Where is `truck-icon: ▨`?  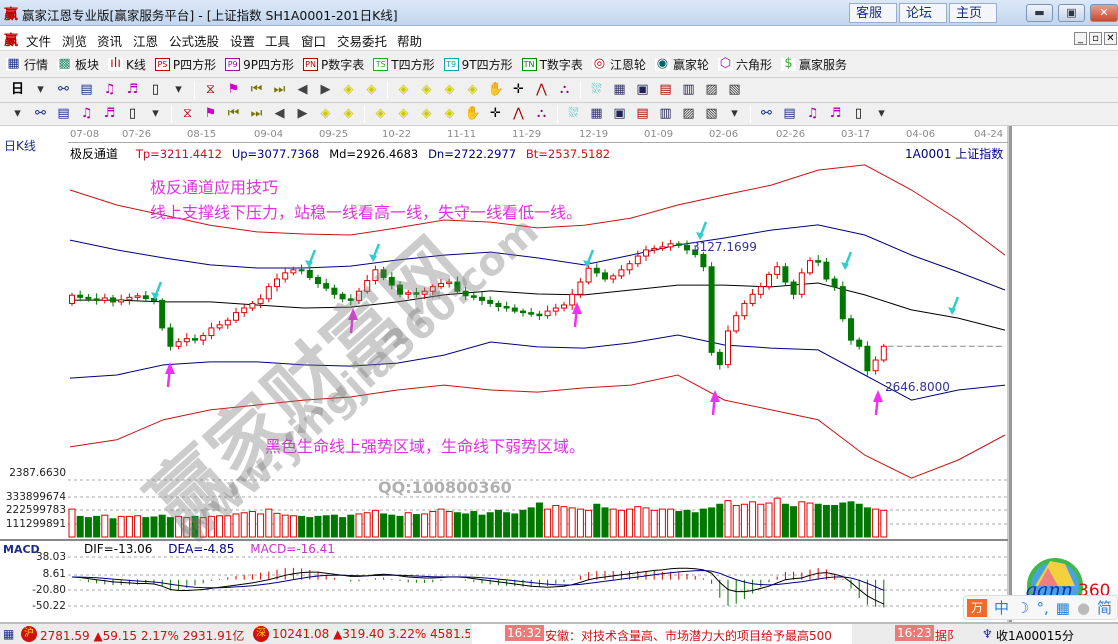 truck-icon: ▨ is located at coordinates (711, 89).